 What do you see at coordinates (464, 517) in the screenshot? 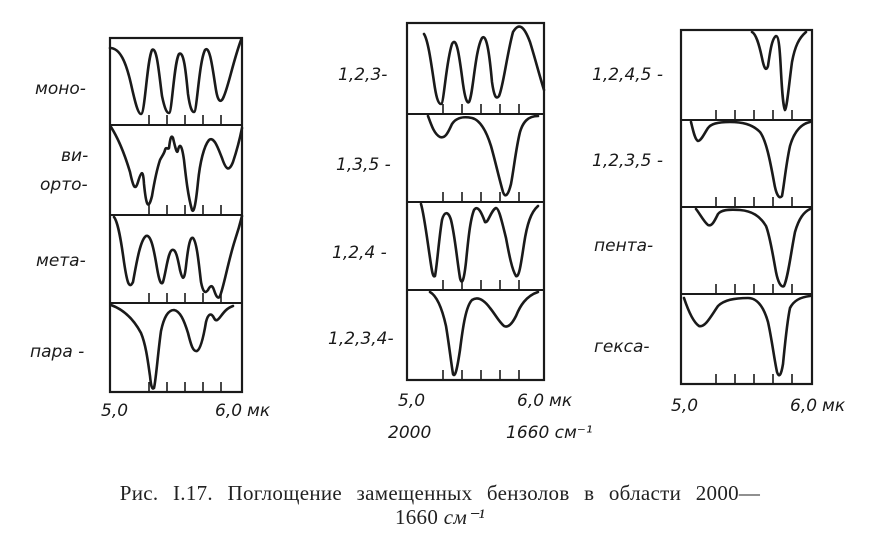
I see `caption-unit: см⁻¹` at bounding box center [464, 517].